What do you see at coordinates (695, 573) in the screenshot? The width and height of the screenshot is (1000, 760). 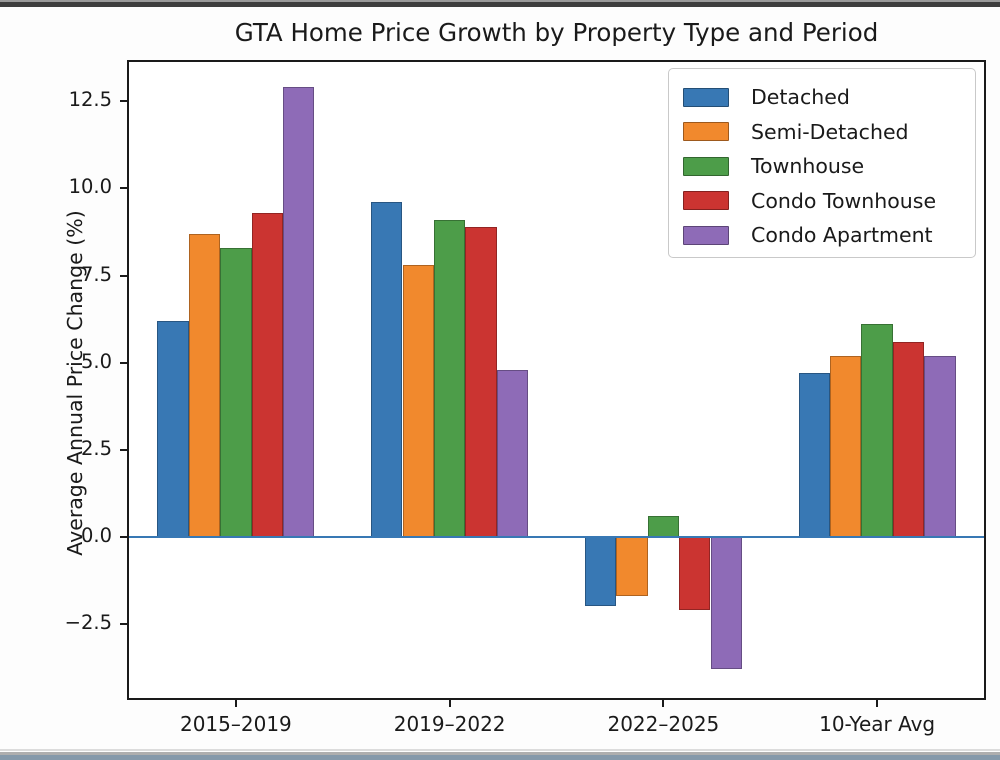 I see `bar-condo-townhouse-2022–2025` at bounding box center [695, 573].